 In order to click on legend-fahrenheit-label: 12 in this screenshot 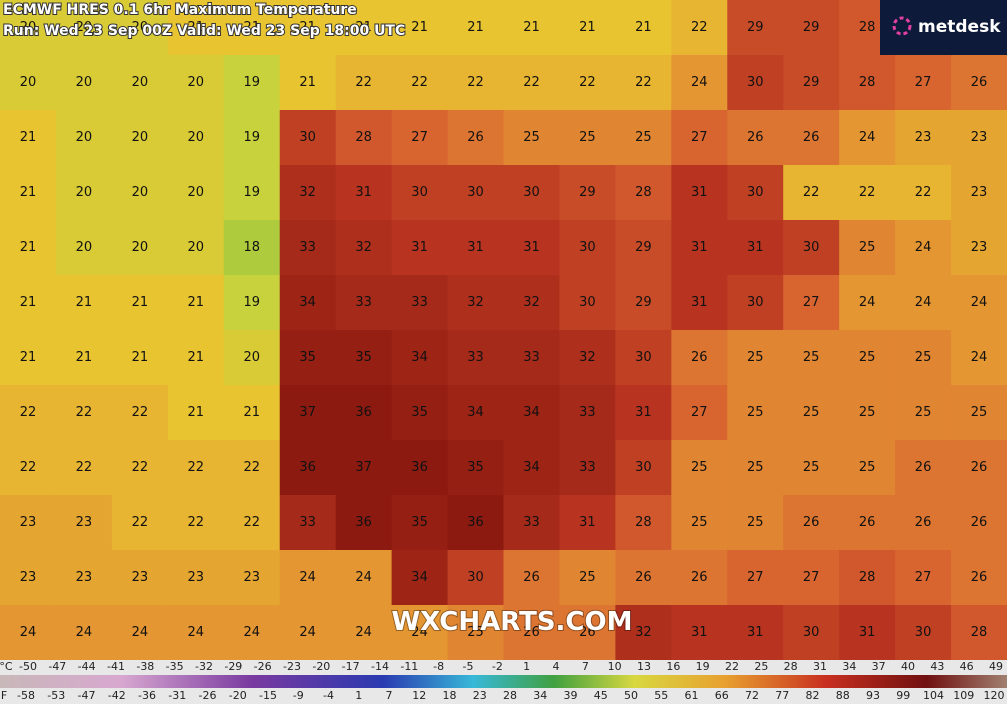, I will do `click(419, 695)`.